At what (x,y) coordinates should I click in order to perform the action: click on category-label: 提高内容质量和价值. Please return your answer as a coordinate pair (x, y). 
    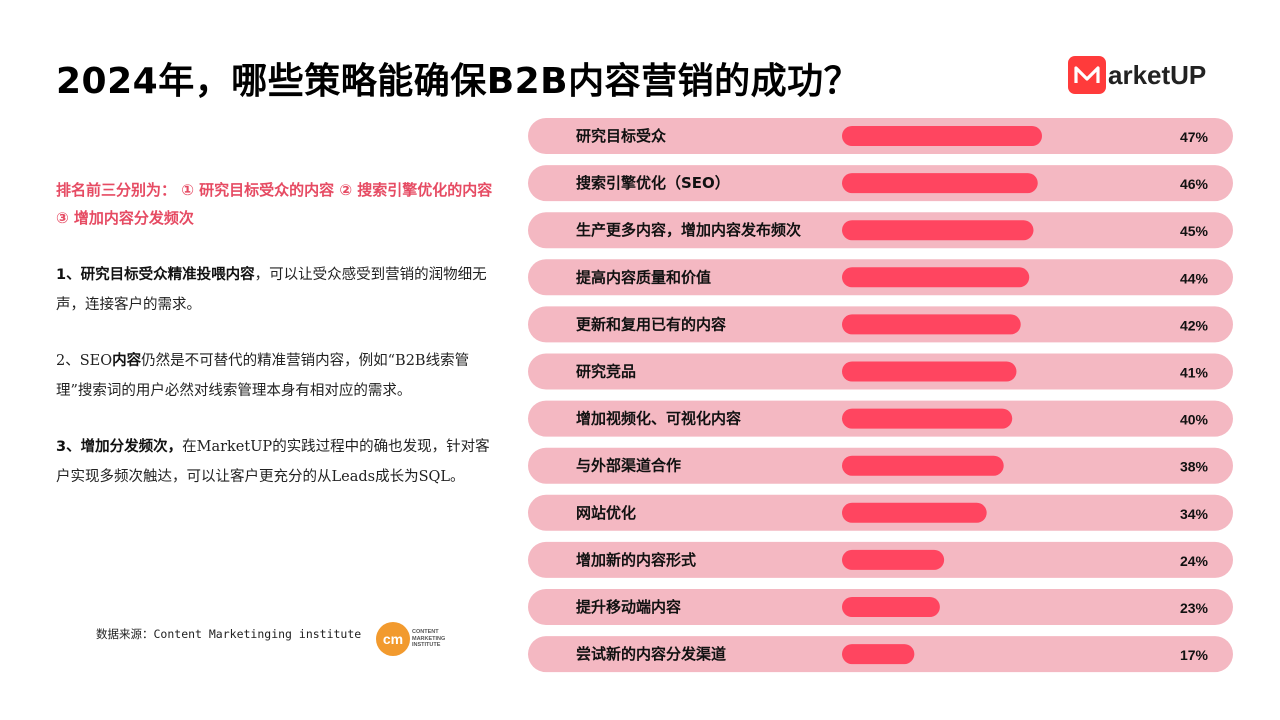
    Looking at the image, I should click on (643, 277).